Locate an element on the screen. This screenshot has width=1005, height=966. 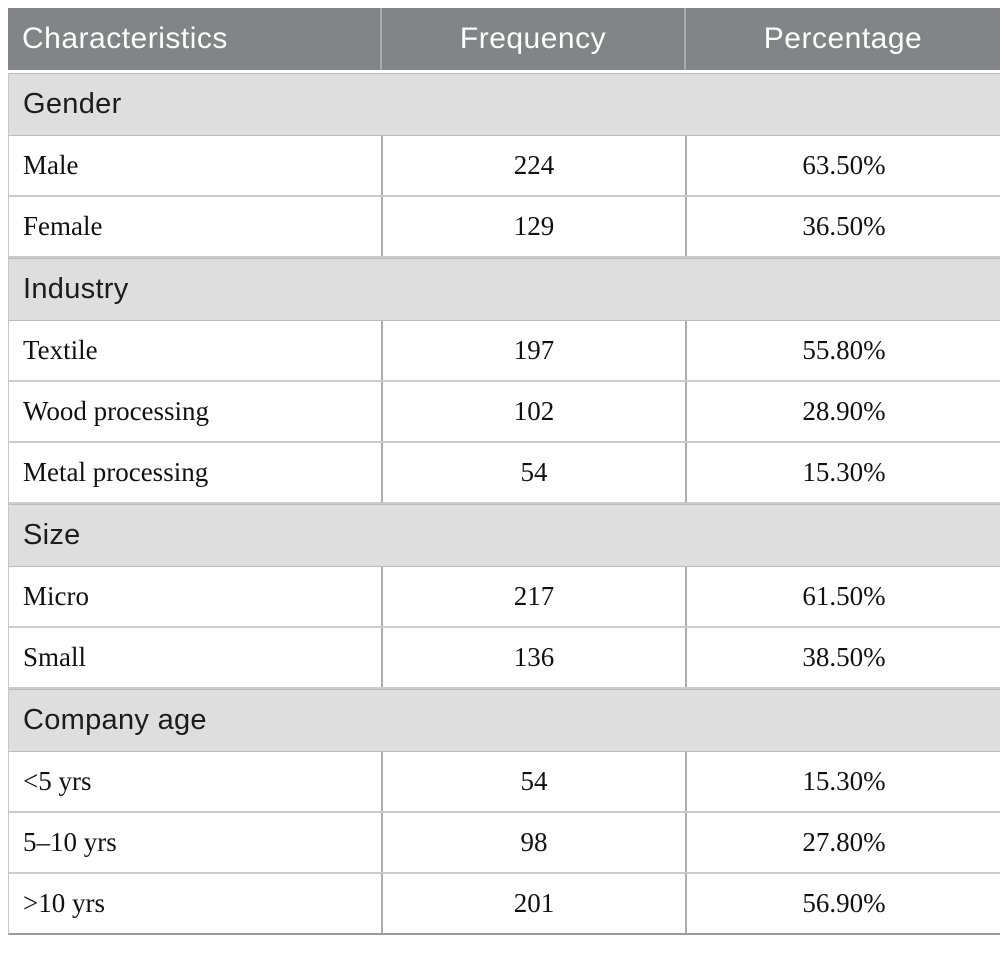
cell-label: 5–10 yrs is located at coordinates (70, 842).